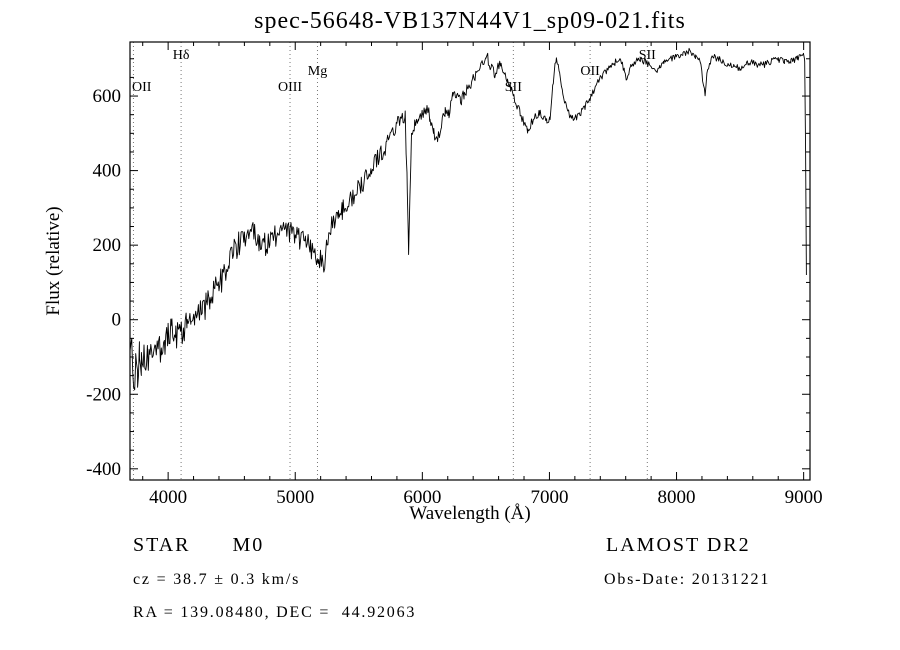  Describe the element at coordinates (117, 320) in the screenshot. I see `y-tick-label: 0` at that location.